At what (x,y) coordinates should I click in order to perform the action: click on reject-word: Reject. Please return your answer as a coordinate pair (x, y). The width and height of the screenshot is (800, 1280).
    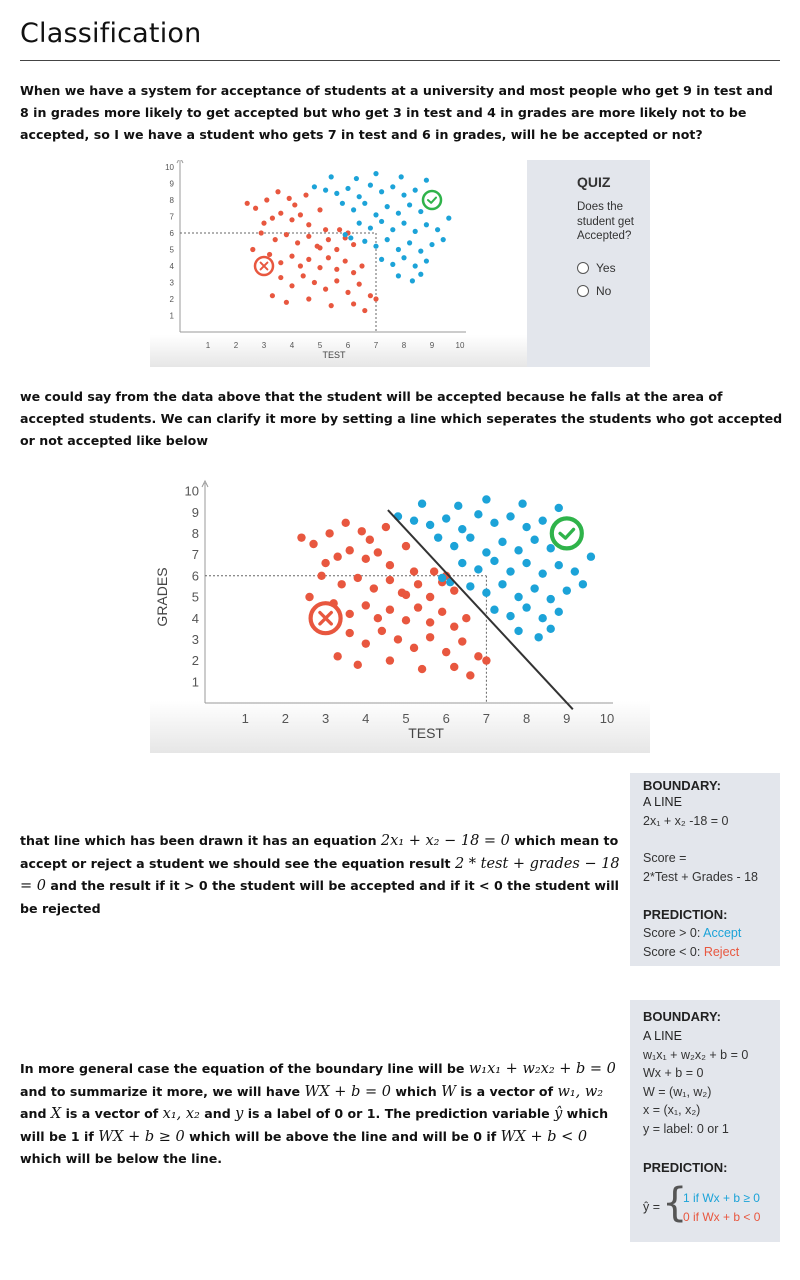
    Looking at the image, I should click on (721, 952).